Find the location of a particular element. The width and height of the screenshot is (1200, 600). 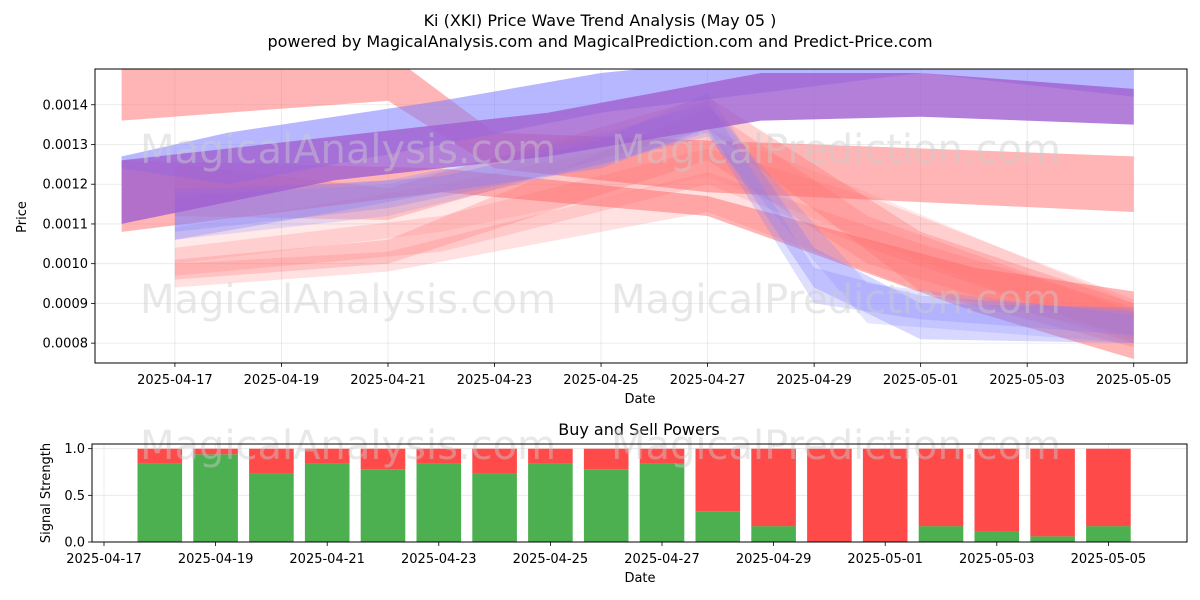

signal-y-tick-label: 0.5 is located at coordinates (74, 496).